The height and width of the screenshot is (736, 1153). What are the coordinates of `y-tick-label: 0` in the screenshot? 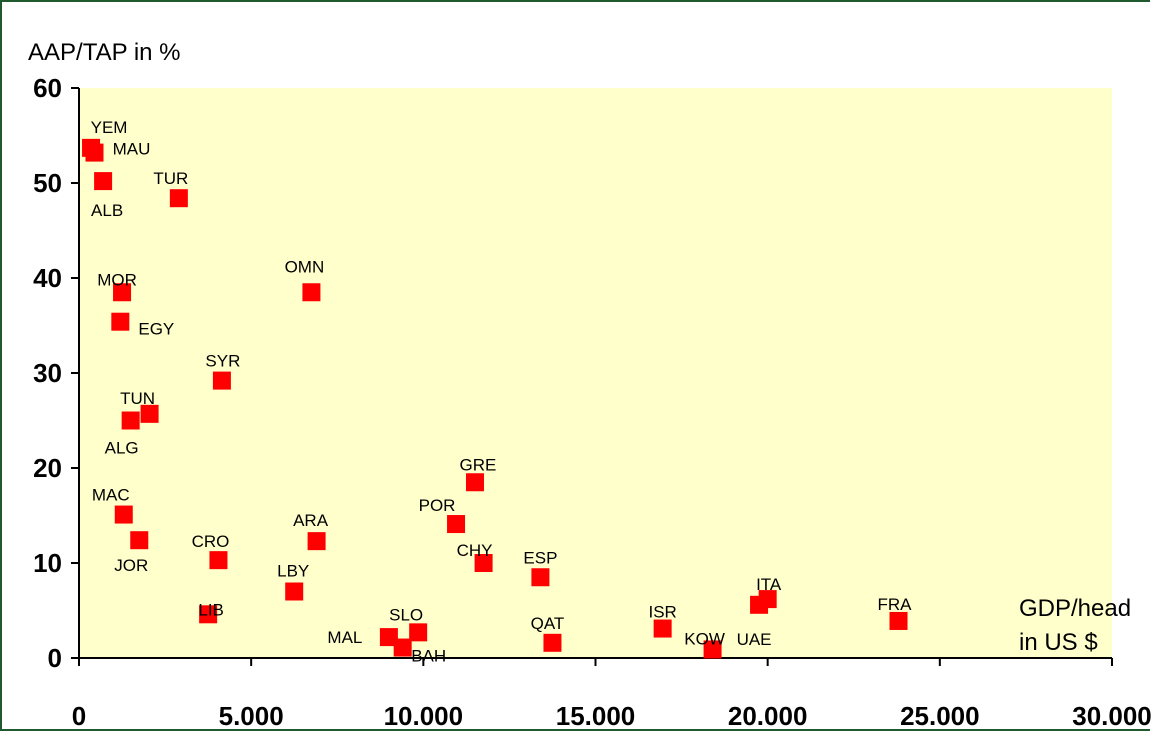 It's located at (55, 658).